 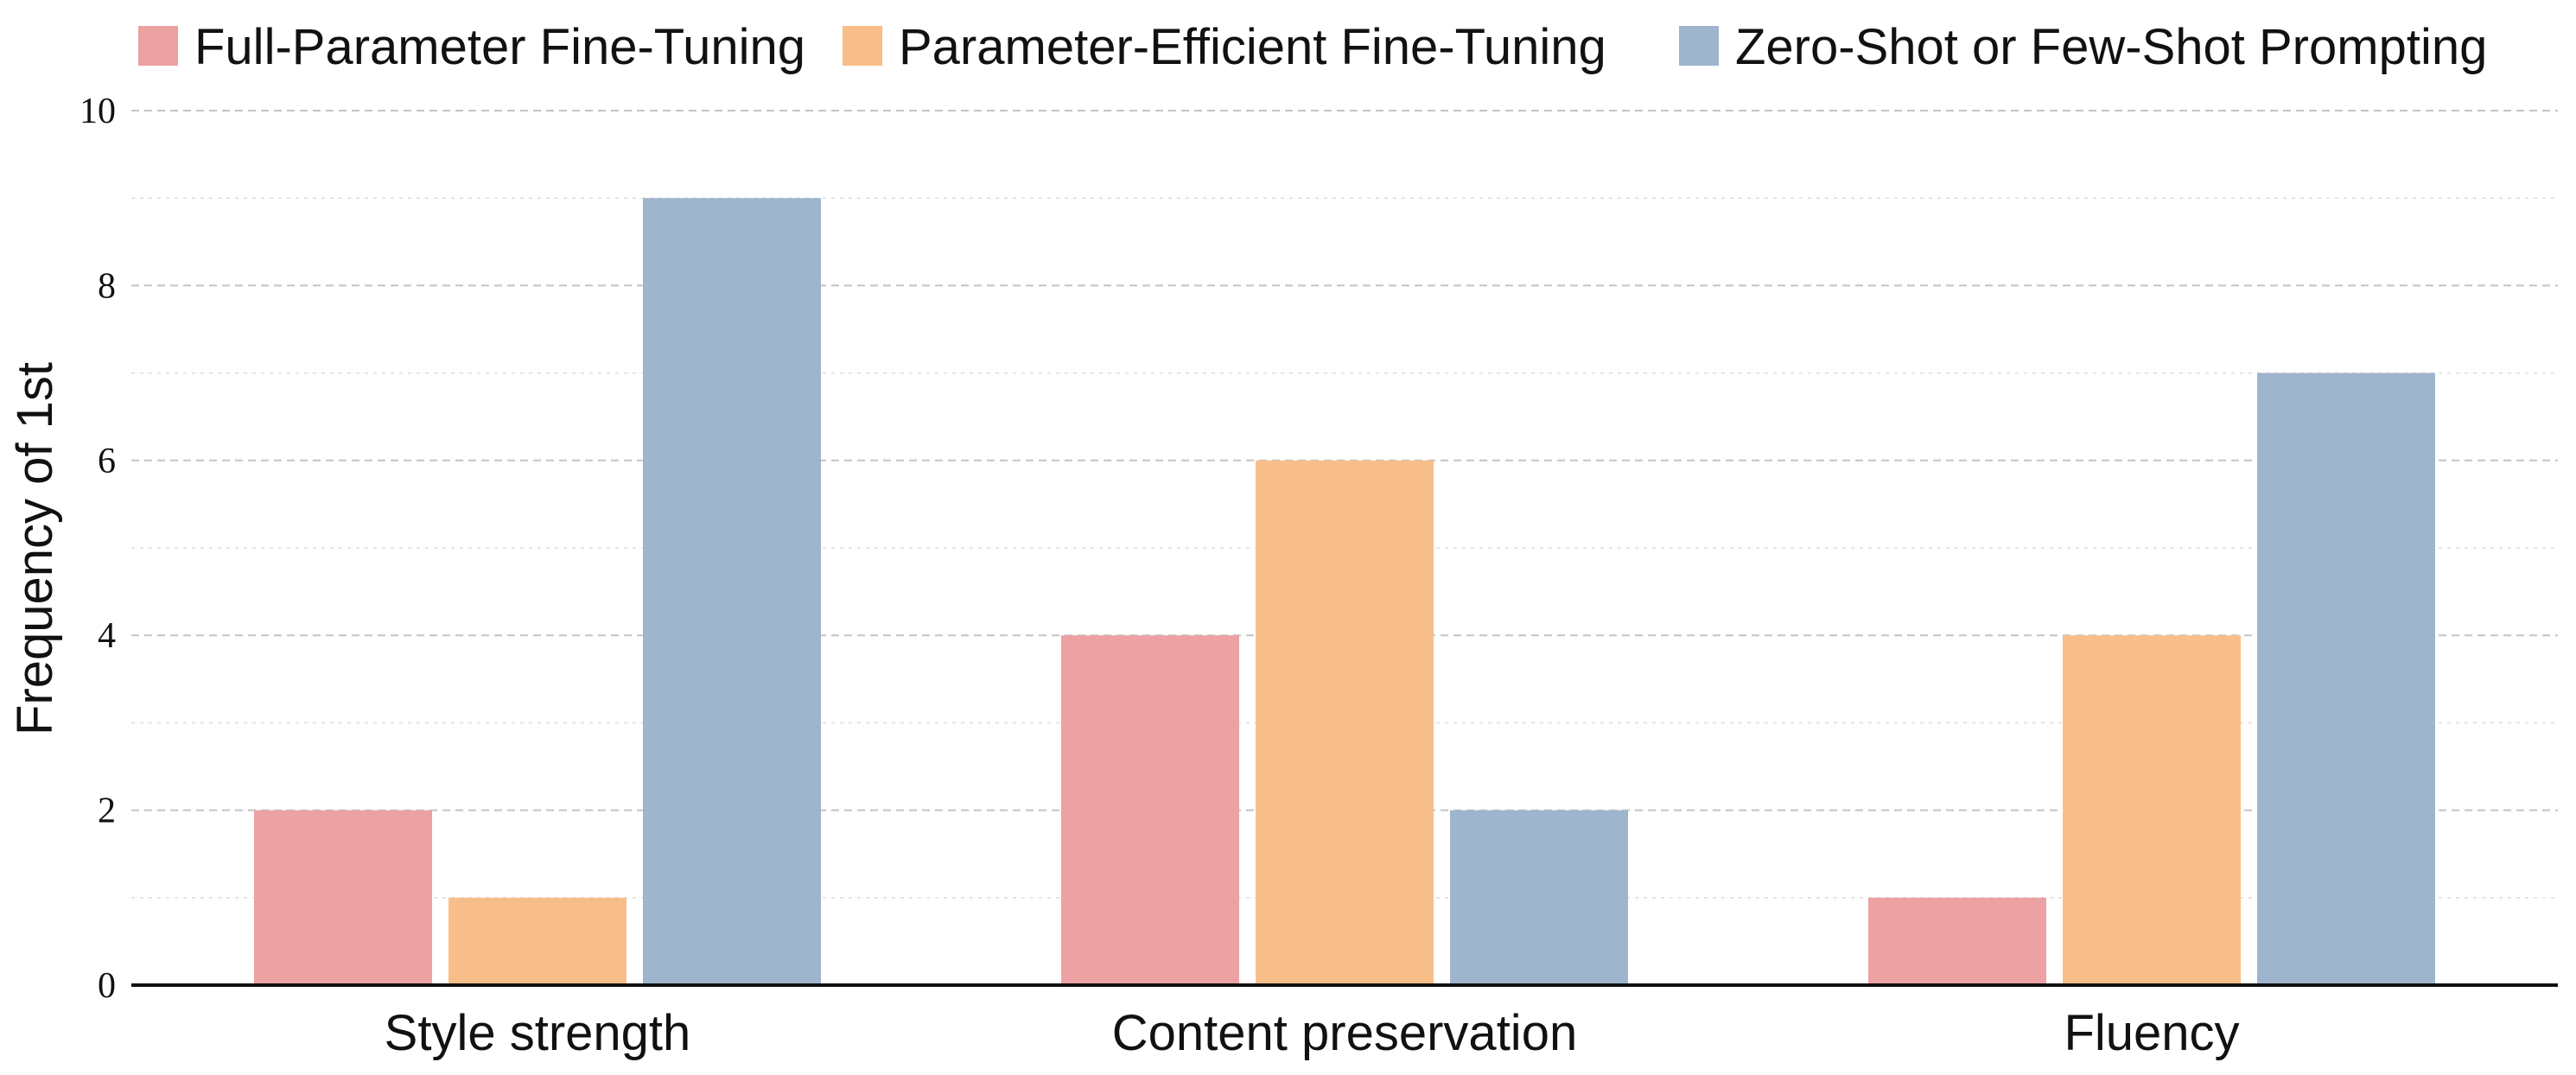 What do you see at coordinates (107, 461) in the screenshot?
I see `y-tick-label: 6` at bounding box center [107, 461].